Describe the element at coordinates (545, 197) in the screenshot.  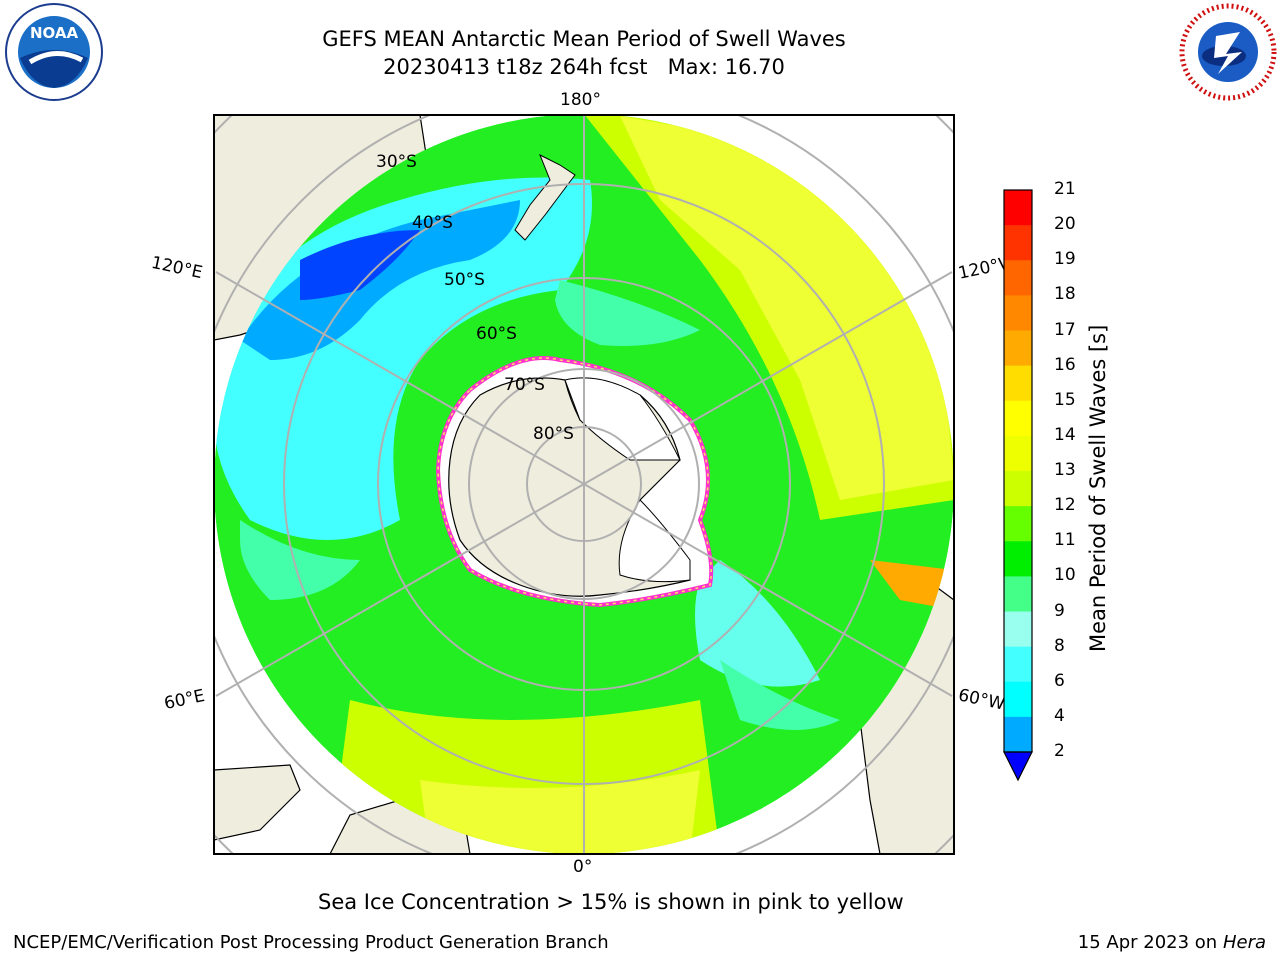
I see `new-zealand-landmass` at that location.